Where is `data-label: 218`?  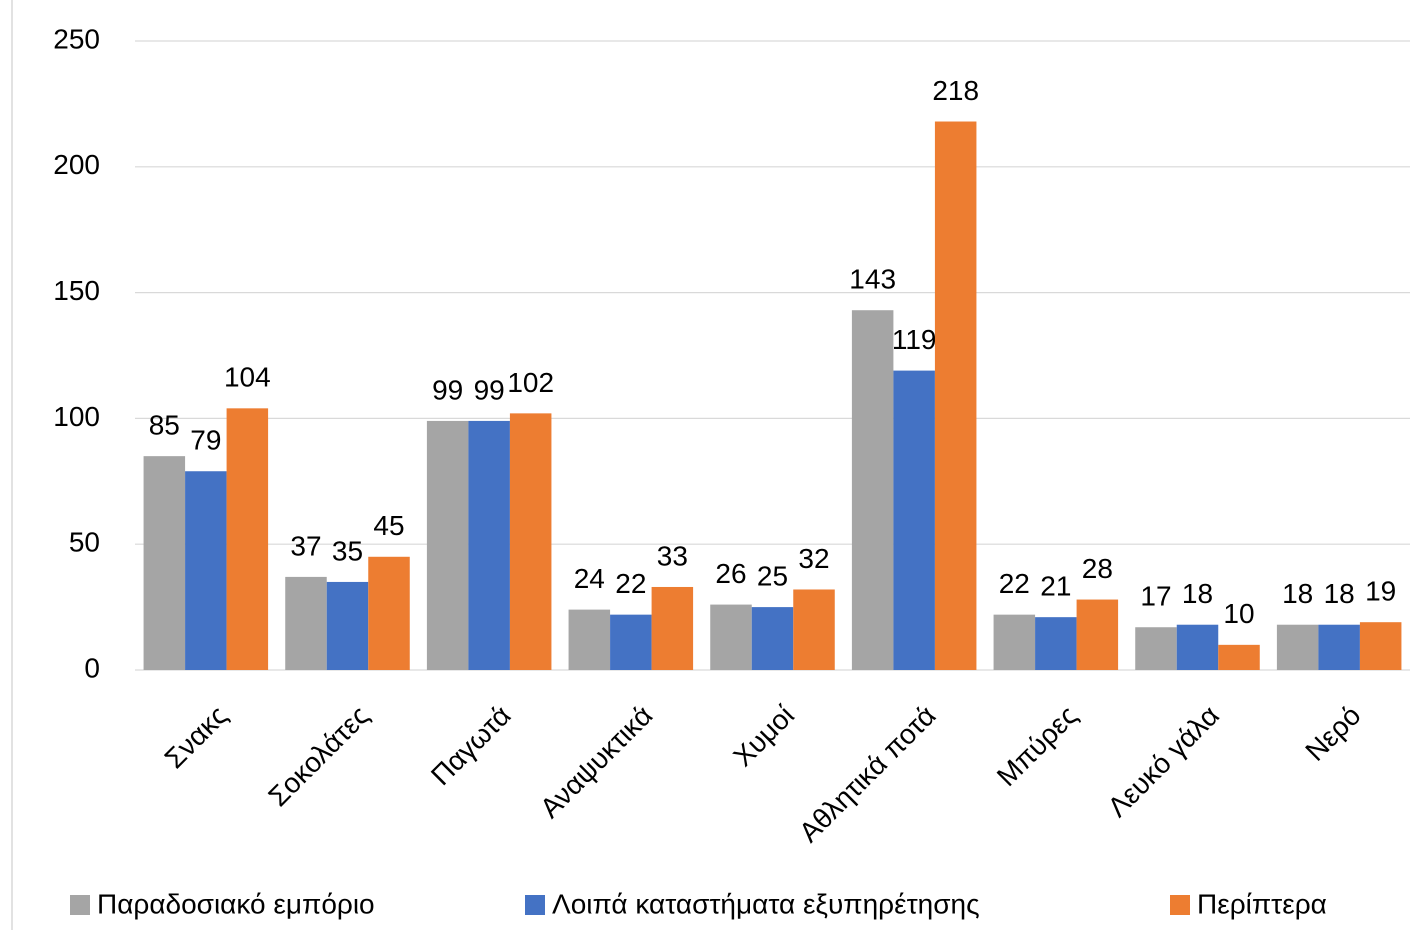
data-label: 218 is located at coordinates (955, 90).